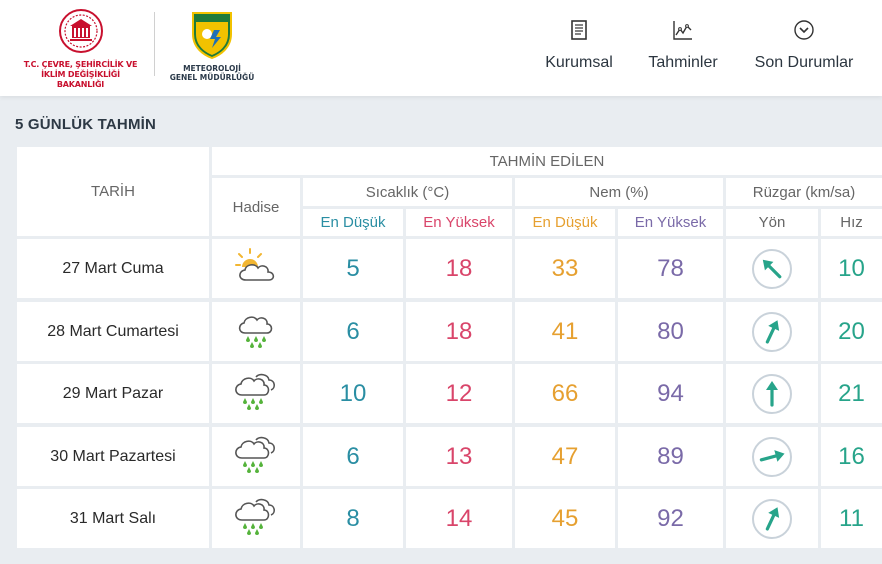 This screenshot has width=882, height=564. Describe the element at coordinates (353, 222) in the screenshot. I see `header-temp-min: En Düşük` at that location.